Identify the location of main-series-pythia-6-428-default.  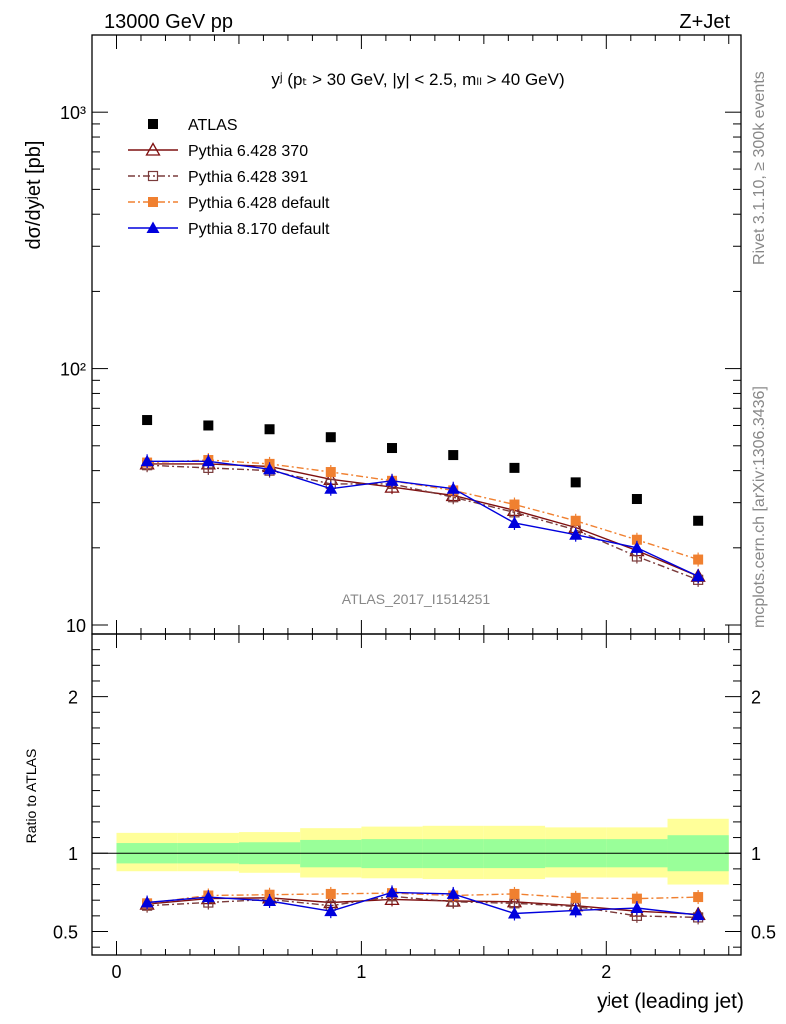
(423, 510).